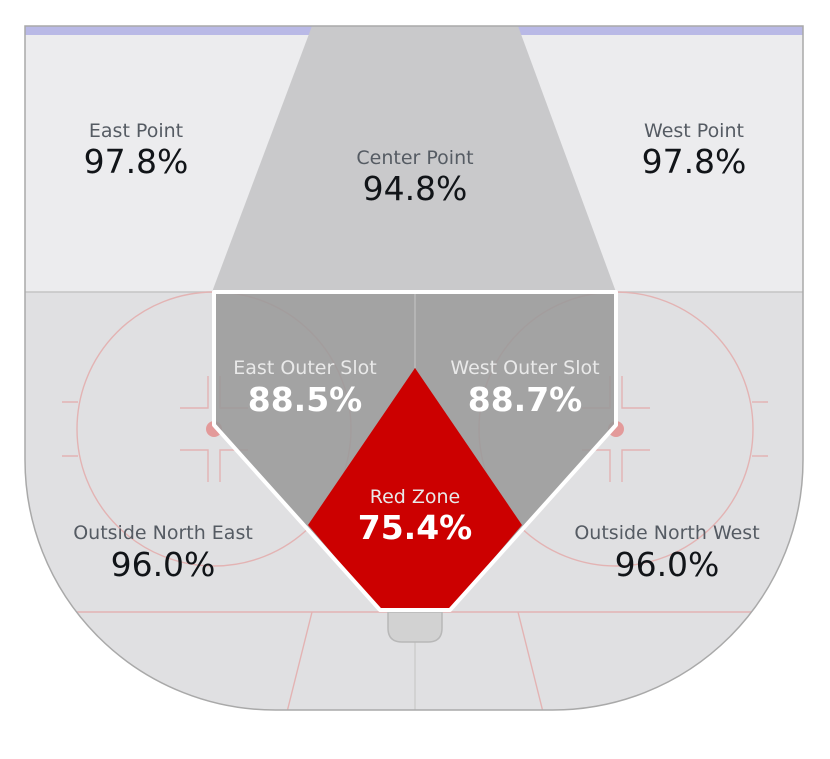 This screenshot has height=759, width=830. I want to click on east-outer-slot-label: East Outer Slot, so click(304, 368).